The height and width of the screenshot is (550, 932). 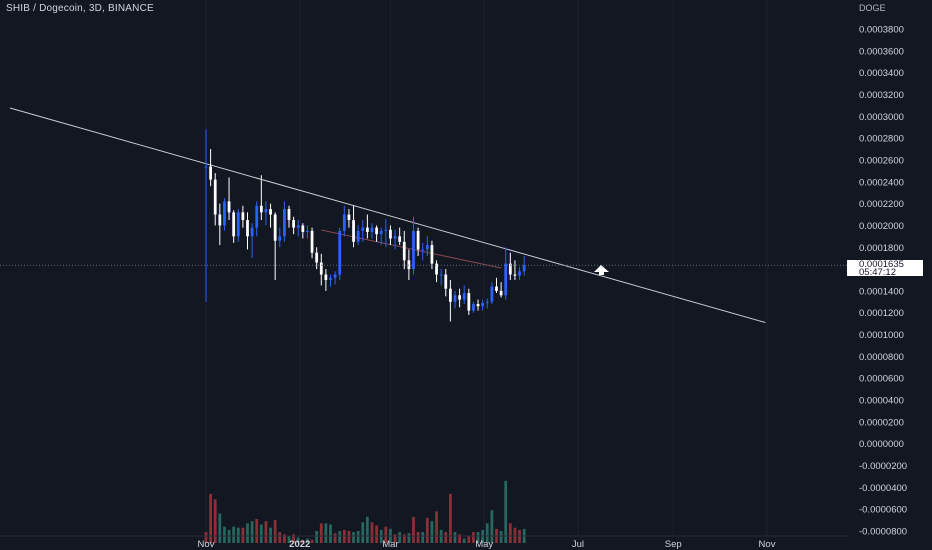 What do you see at coordinates (80, 8) in the screenshot?
I see `chart-title: SHIB / Dogecoin, 3D, BINANCE` at bounding box center [80, 8].